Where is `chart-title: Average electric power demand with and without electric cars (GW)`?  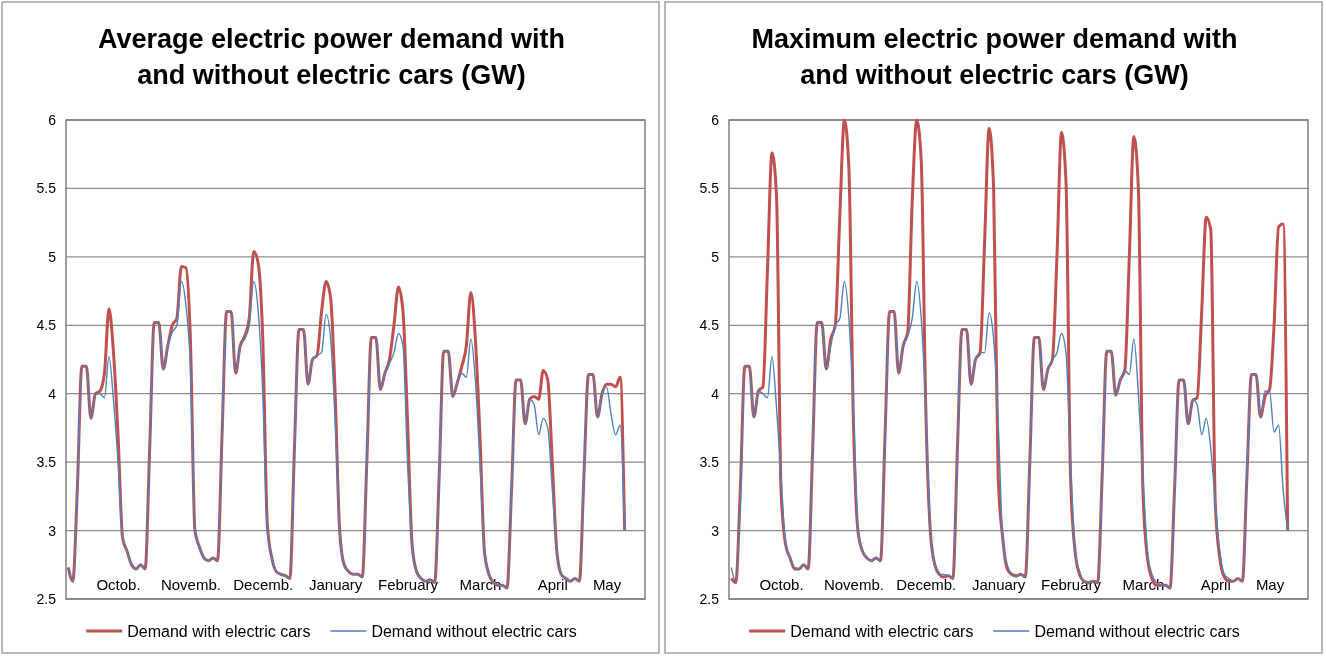
chart-title: Average electric power demand with and without electric cars (GW) is located at coordinates (331, 57).